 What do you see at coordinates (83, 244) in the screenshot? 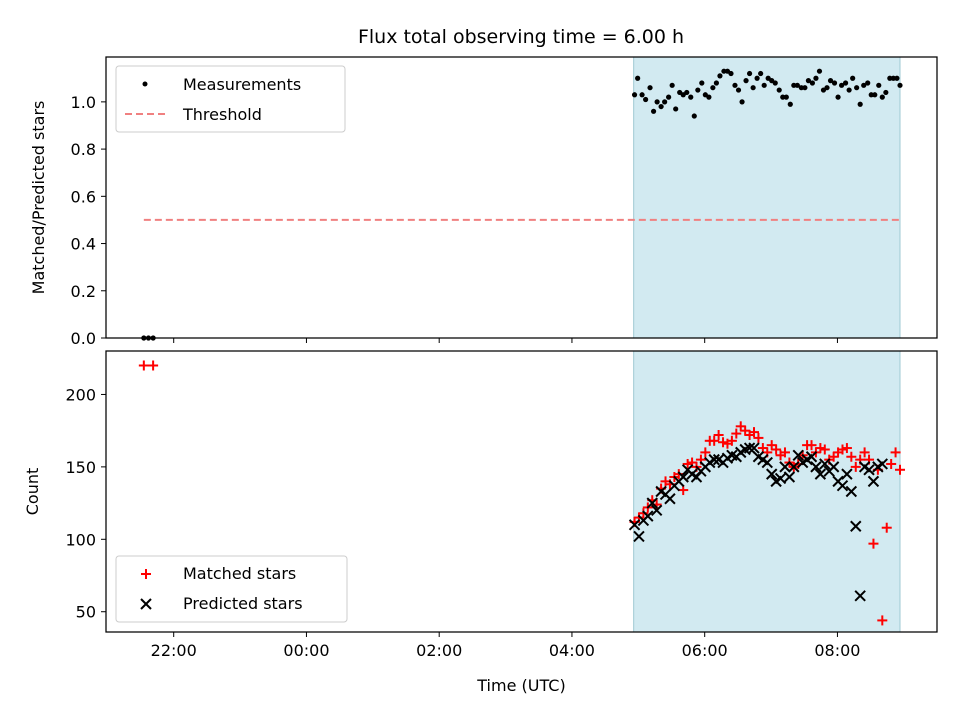
I see `y-tick-label: 0.4` at bounding box center [83, 244].